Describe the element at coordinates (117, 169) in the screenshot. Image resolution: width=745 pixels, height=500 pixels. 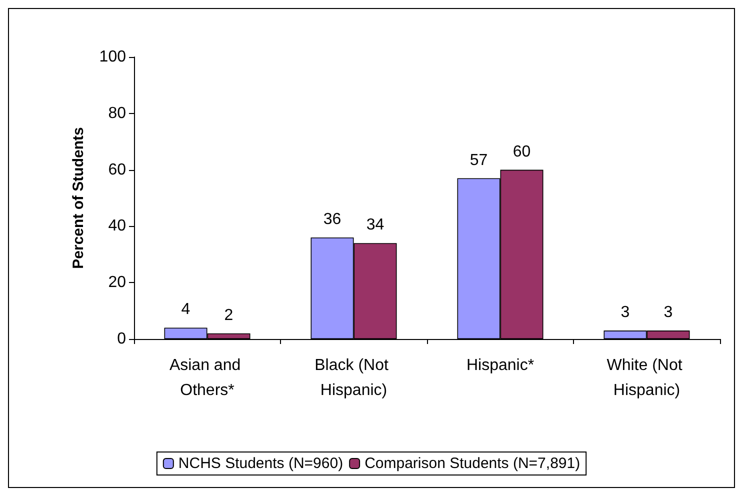
I see `y-tick-label: 60` at that location.